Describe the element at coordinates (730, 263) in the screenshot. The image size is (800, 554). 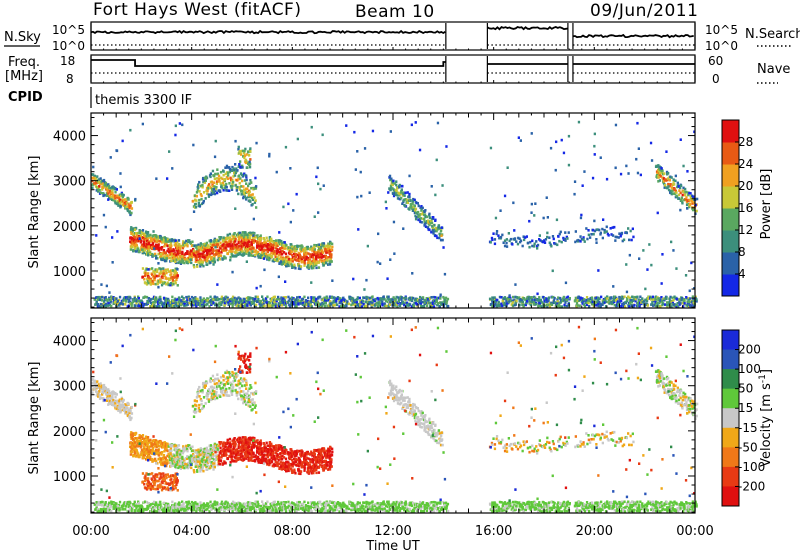
I see `power-colorbar-swatch` at that location.